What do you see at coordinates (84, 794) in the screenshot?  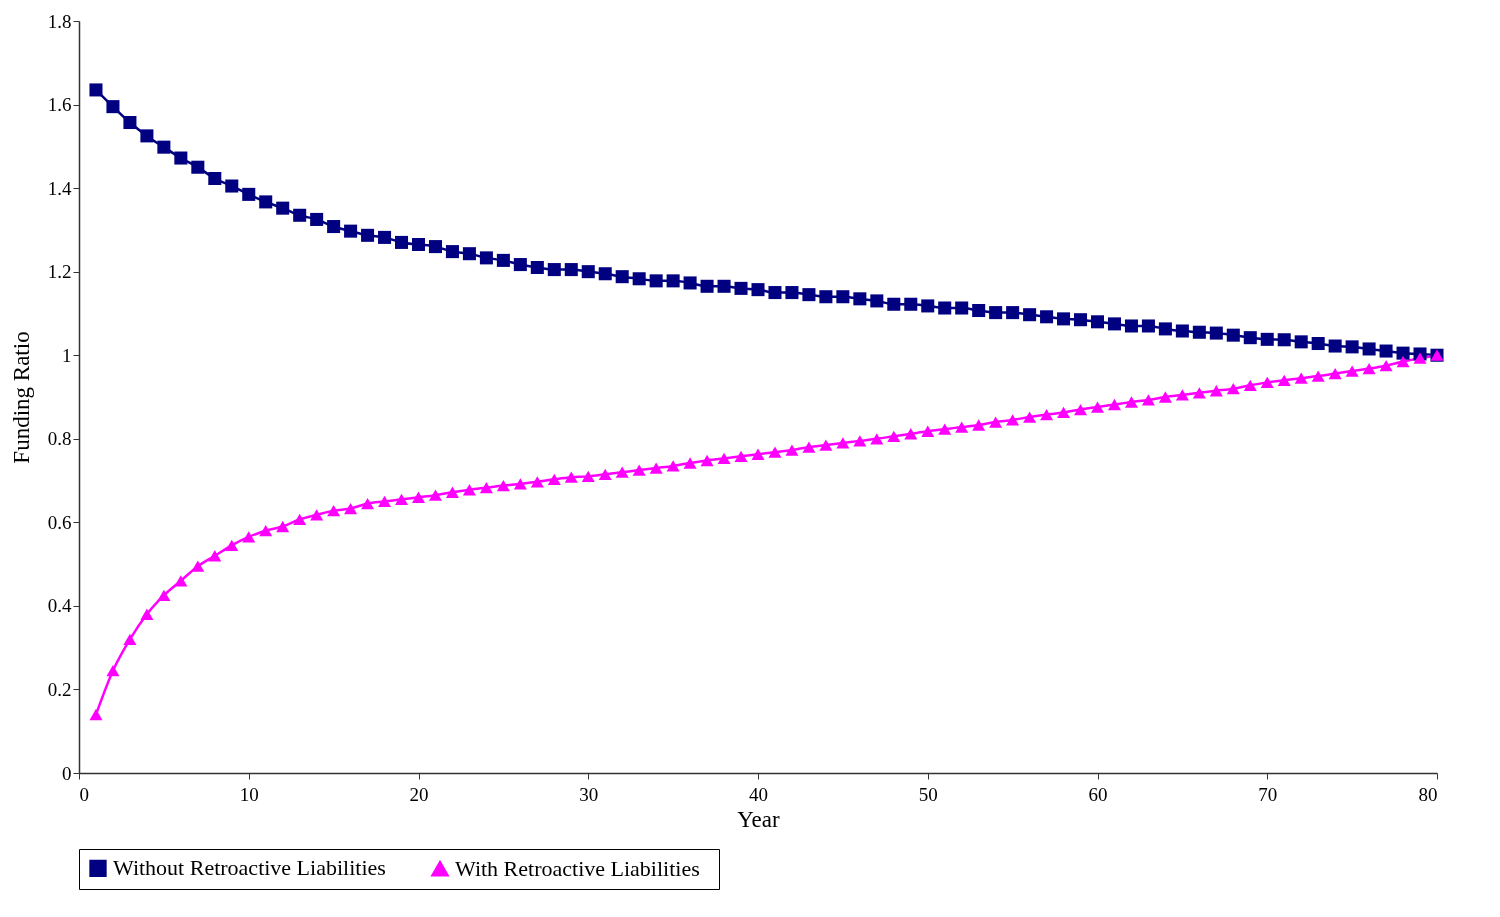 I see `x-tick-label: 0` at bounding box center [84, 794].